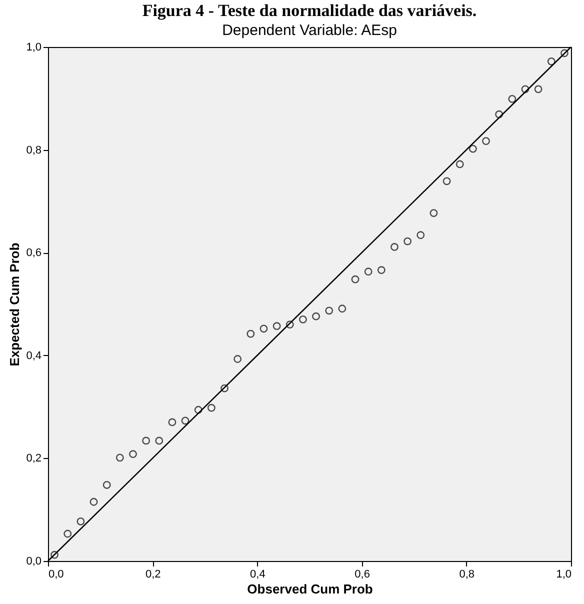  What do you see at coordinates (467, 574) in the screenshot?
I see `x-tick-label: 0,8` at bounding box center [467, 574].